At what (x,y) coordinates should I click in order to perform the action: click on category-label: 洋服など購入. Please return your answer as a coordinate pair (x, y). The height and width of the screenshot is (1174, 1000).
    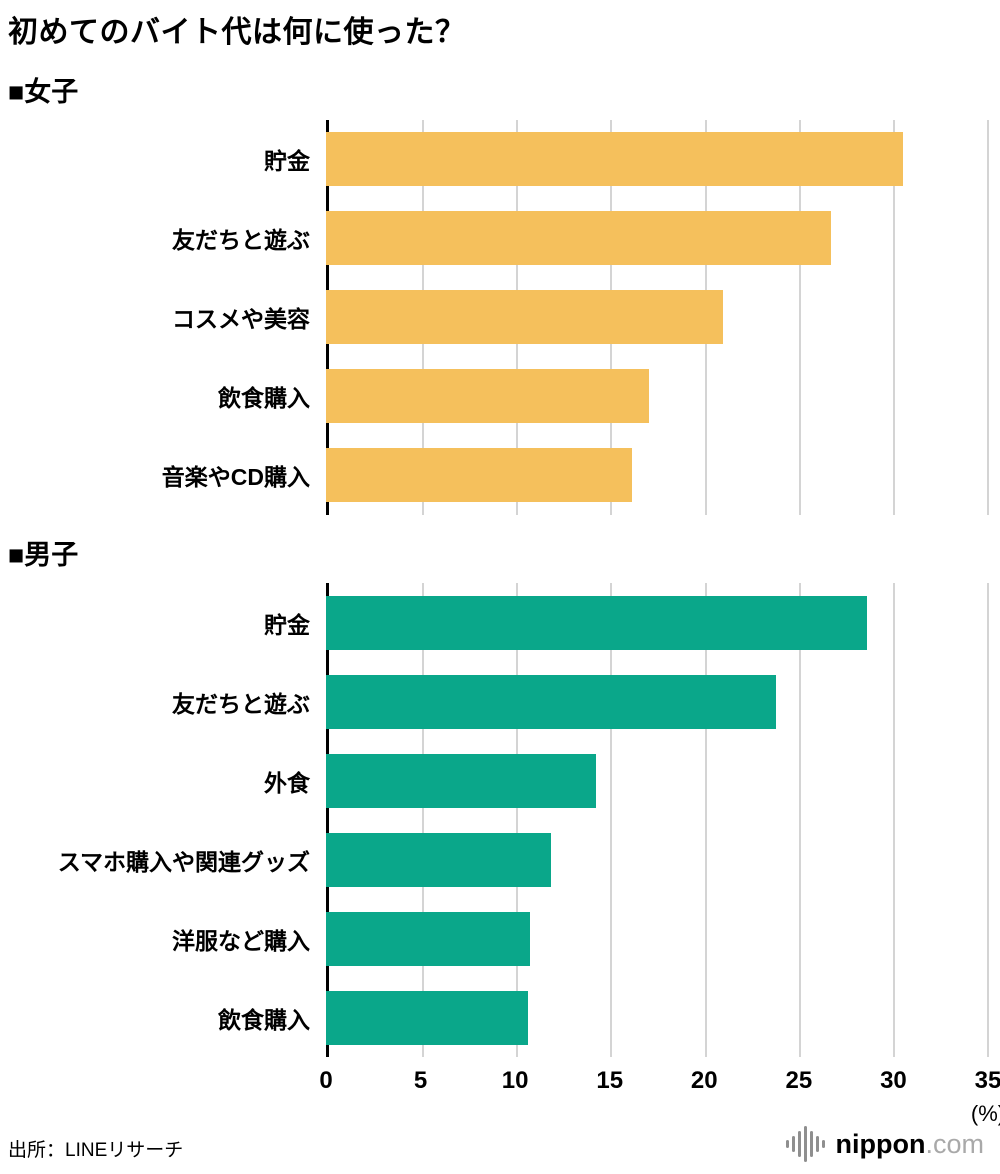
    Looking at the image, I should click on (241, 940).